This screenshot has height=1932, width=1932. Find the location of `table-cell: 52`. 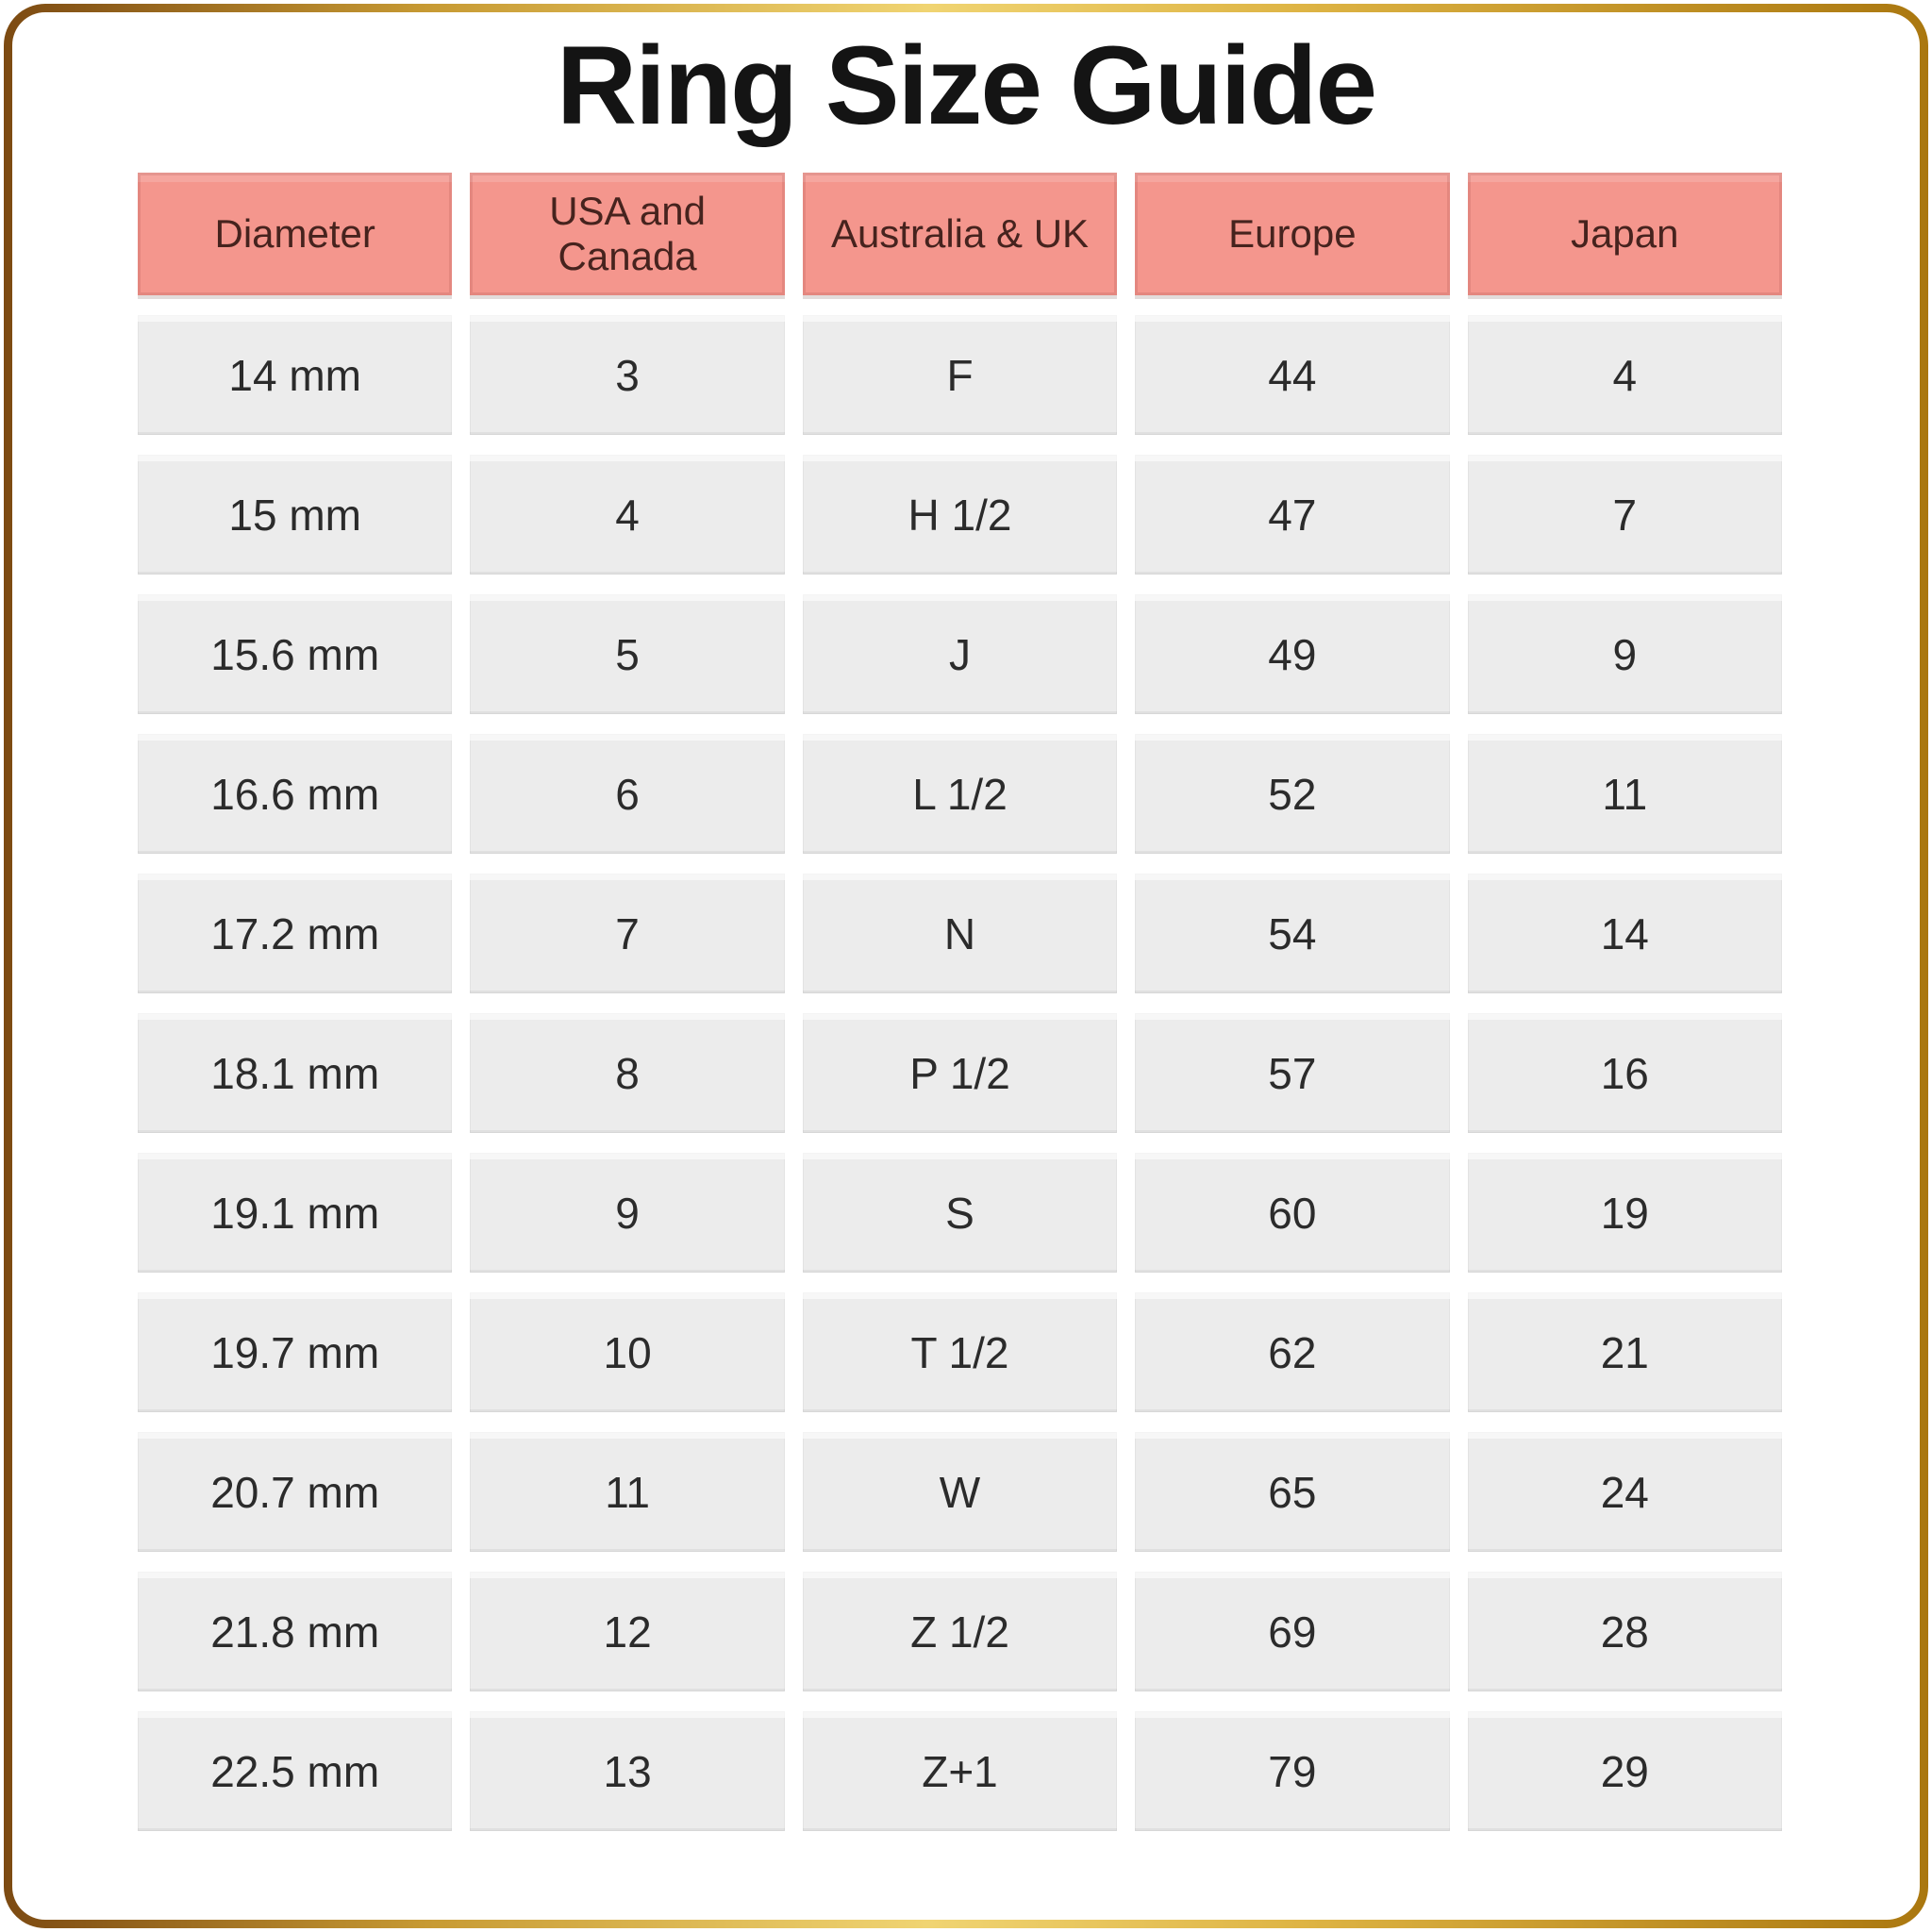

table-cell: 52 is located at coordinates (1292, 794).